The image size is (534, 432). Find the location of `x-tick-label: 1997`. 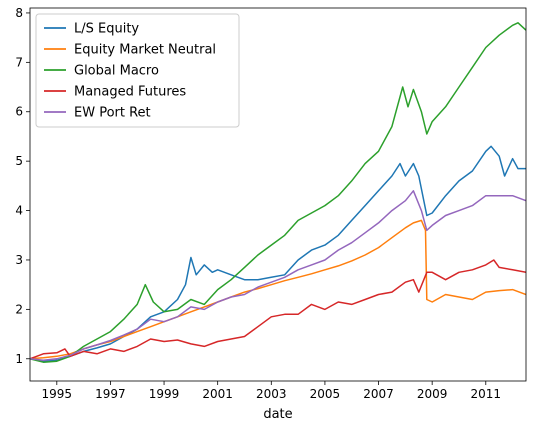

x-tick-label: 1997 is located at coordinates (110, 394).